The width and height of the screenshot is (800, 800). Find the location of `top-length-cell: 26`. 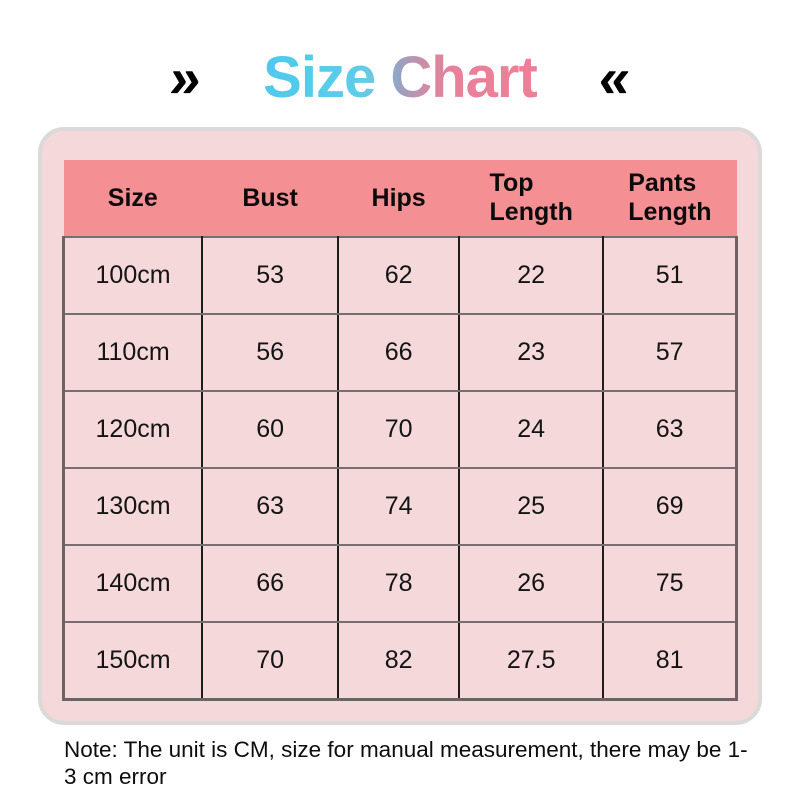

top-length-cell: 26 is located at coordinates (531, 583).